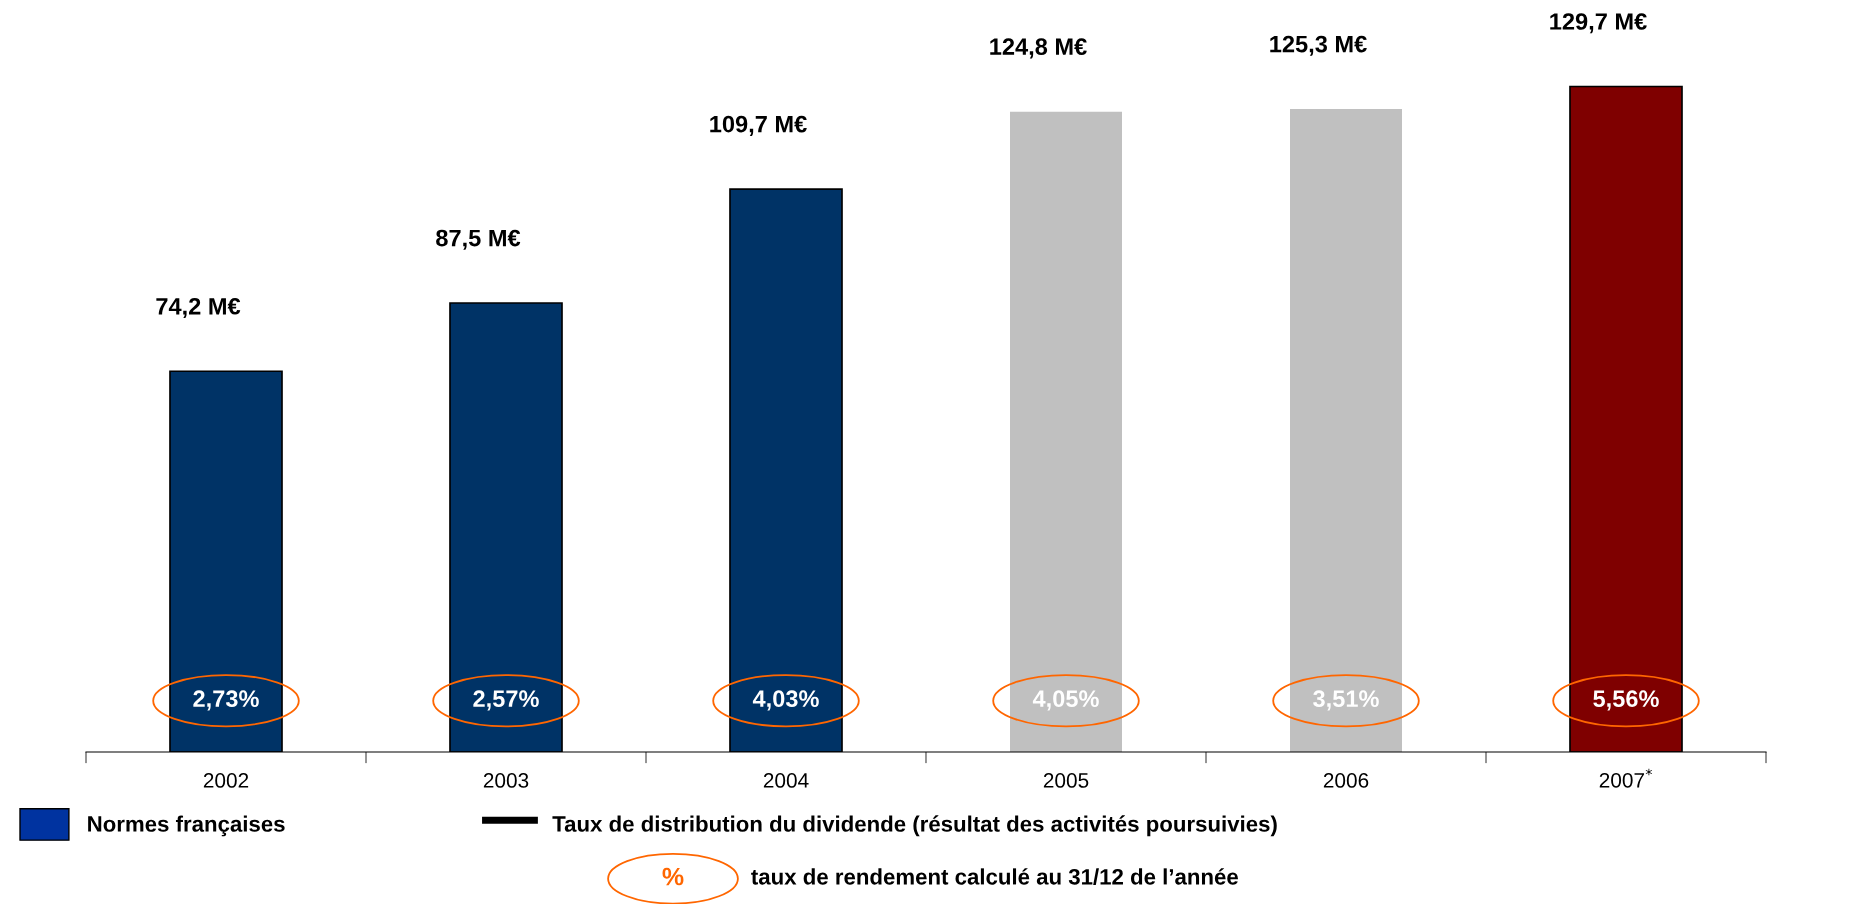 The image size is (1854, 904). I want to click on text: taux de rendement calculé au 31/12 de l’année, so click(994, 876).